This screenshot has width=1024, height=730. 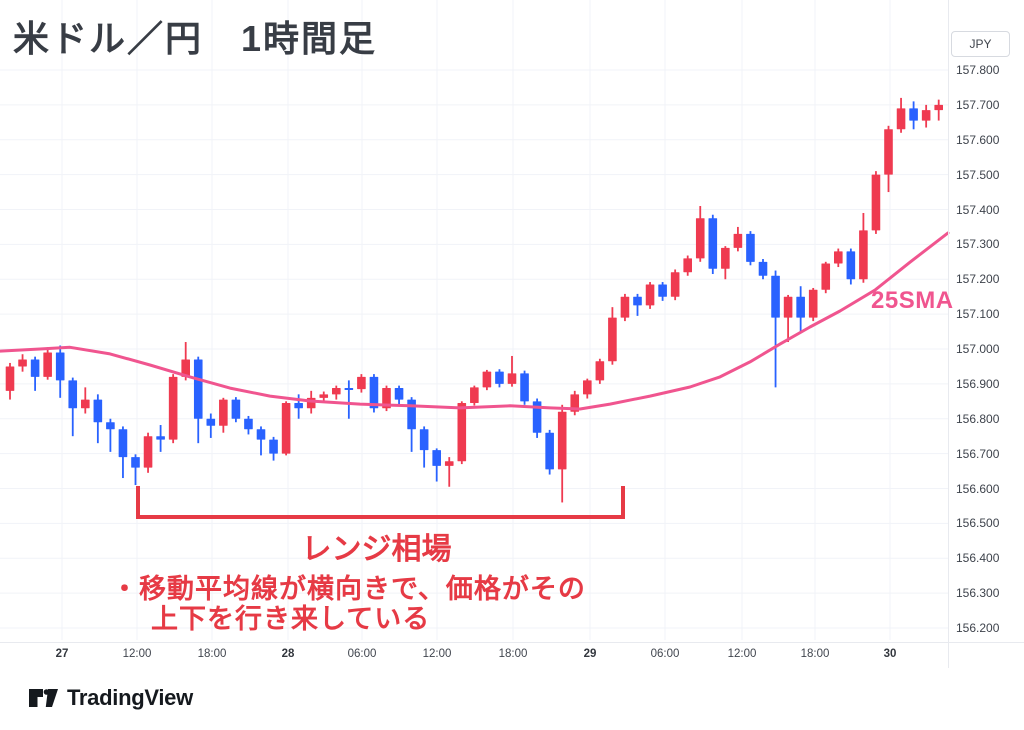 I want to click on tradingview-logo: TradingView, so click(x=110, y=698).